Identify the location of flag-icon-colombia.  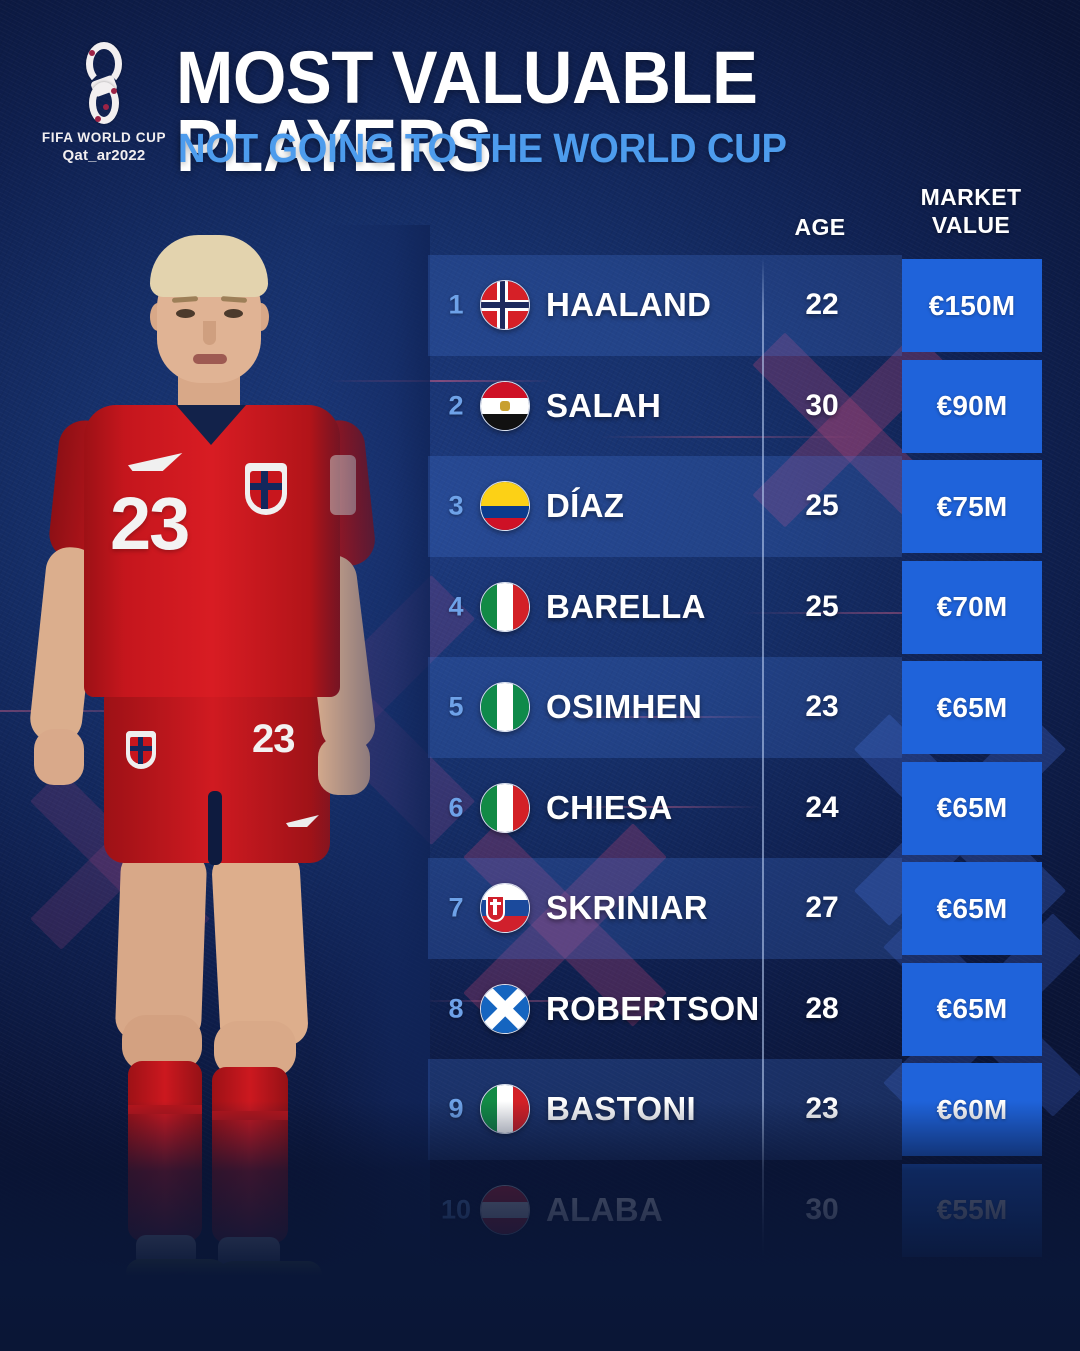
(505, 506).